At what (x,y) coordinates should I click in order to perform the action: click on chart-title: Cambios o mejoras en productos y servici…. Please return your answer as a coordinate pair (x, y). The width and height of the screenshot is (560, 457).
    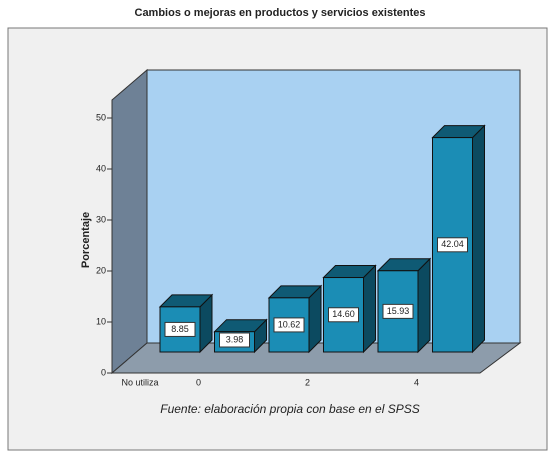
    Looking at the image, I should click on (280, 13).